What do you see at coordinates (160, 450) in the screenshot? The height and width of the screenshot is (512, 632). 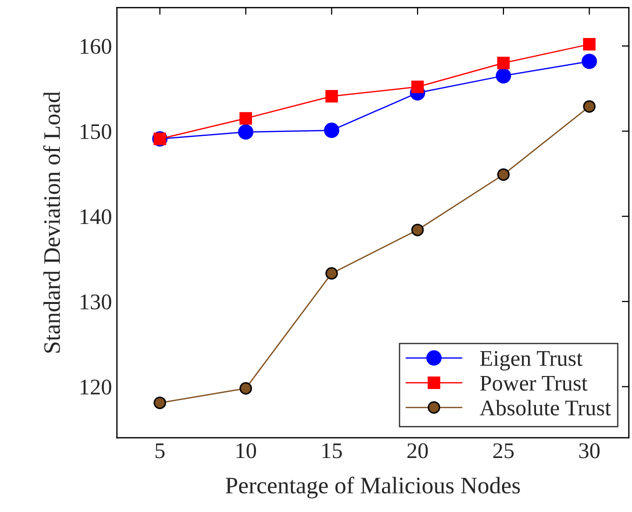 I see `x-tick-label: 5` at bounding box center [160, 450].